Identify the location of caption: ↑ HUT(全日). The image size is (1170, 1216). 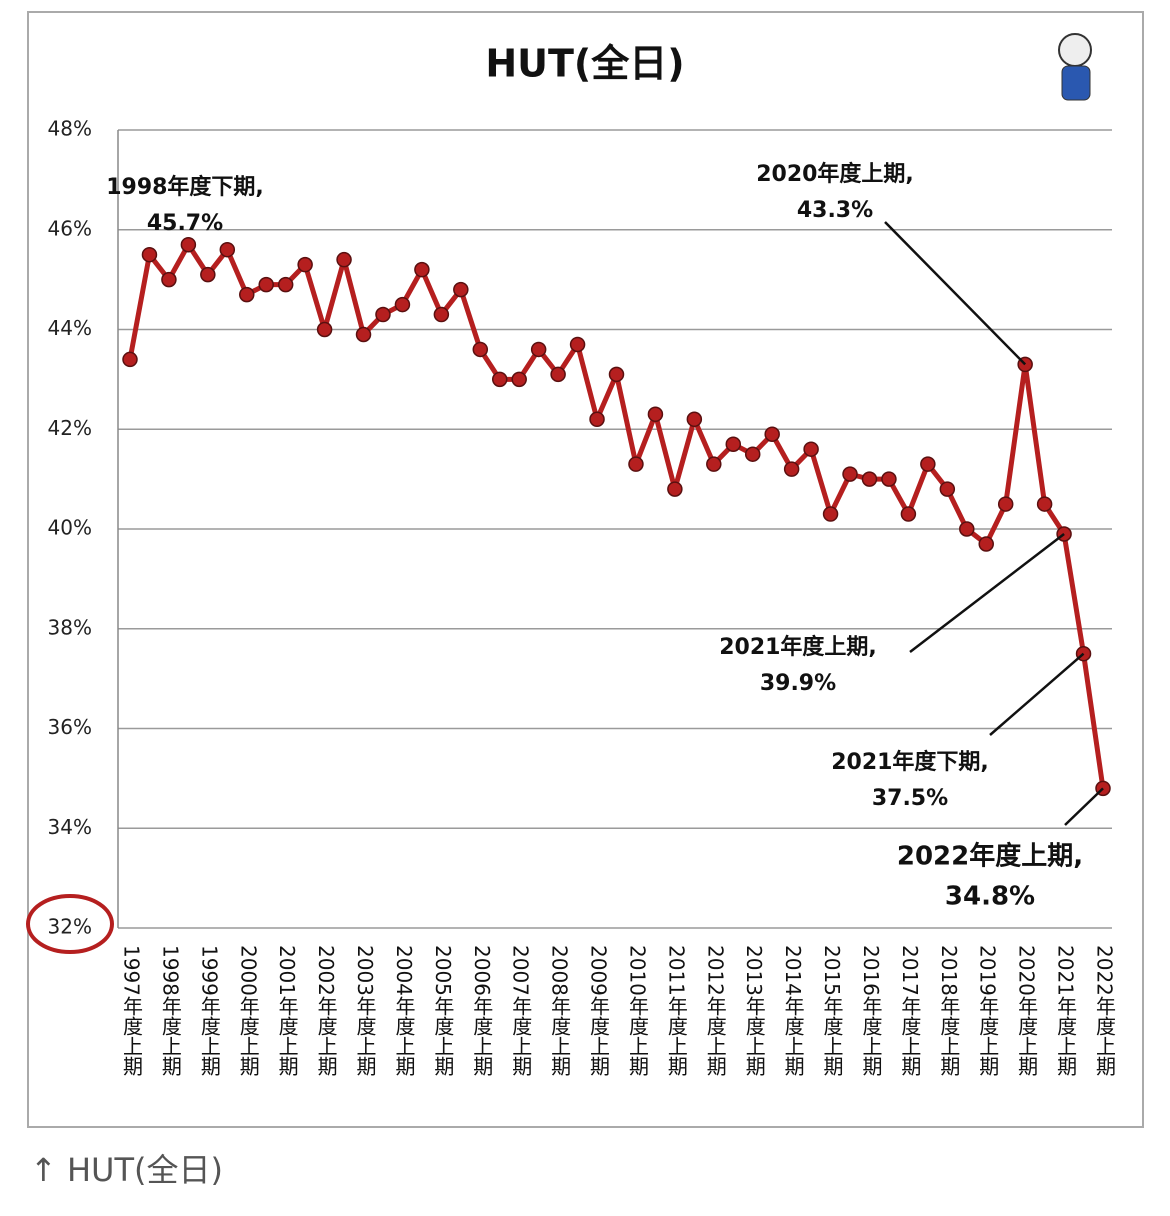
(126, 1170).